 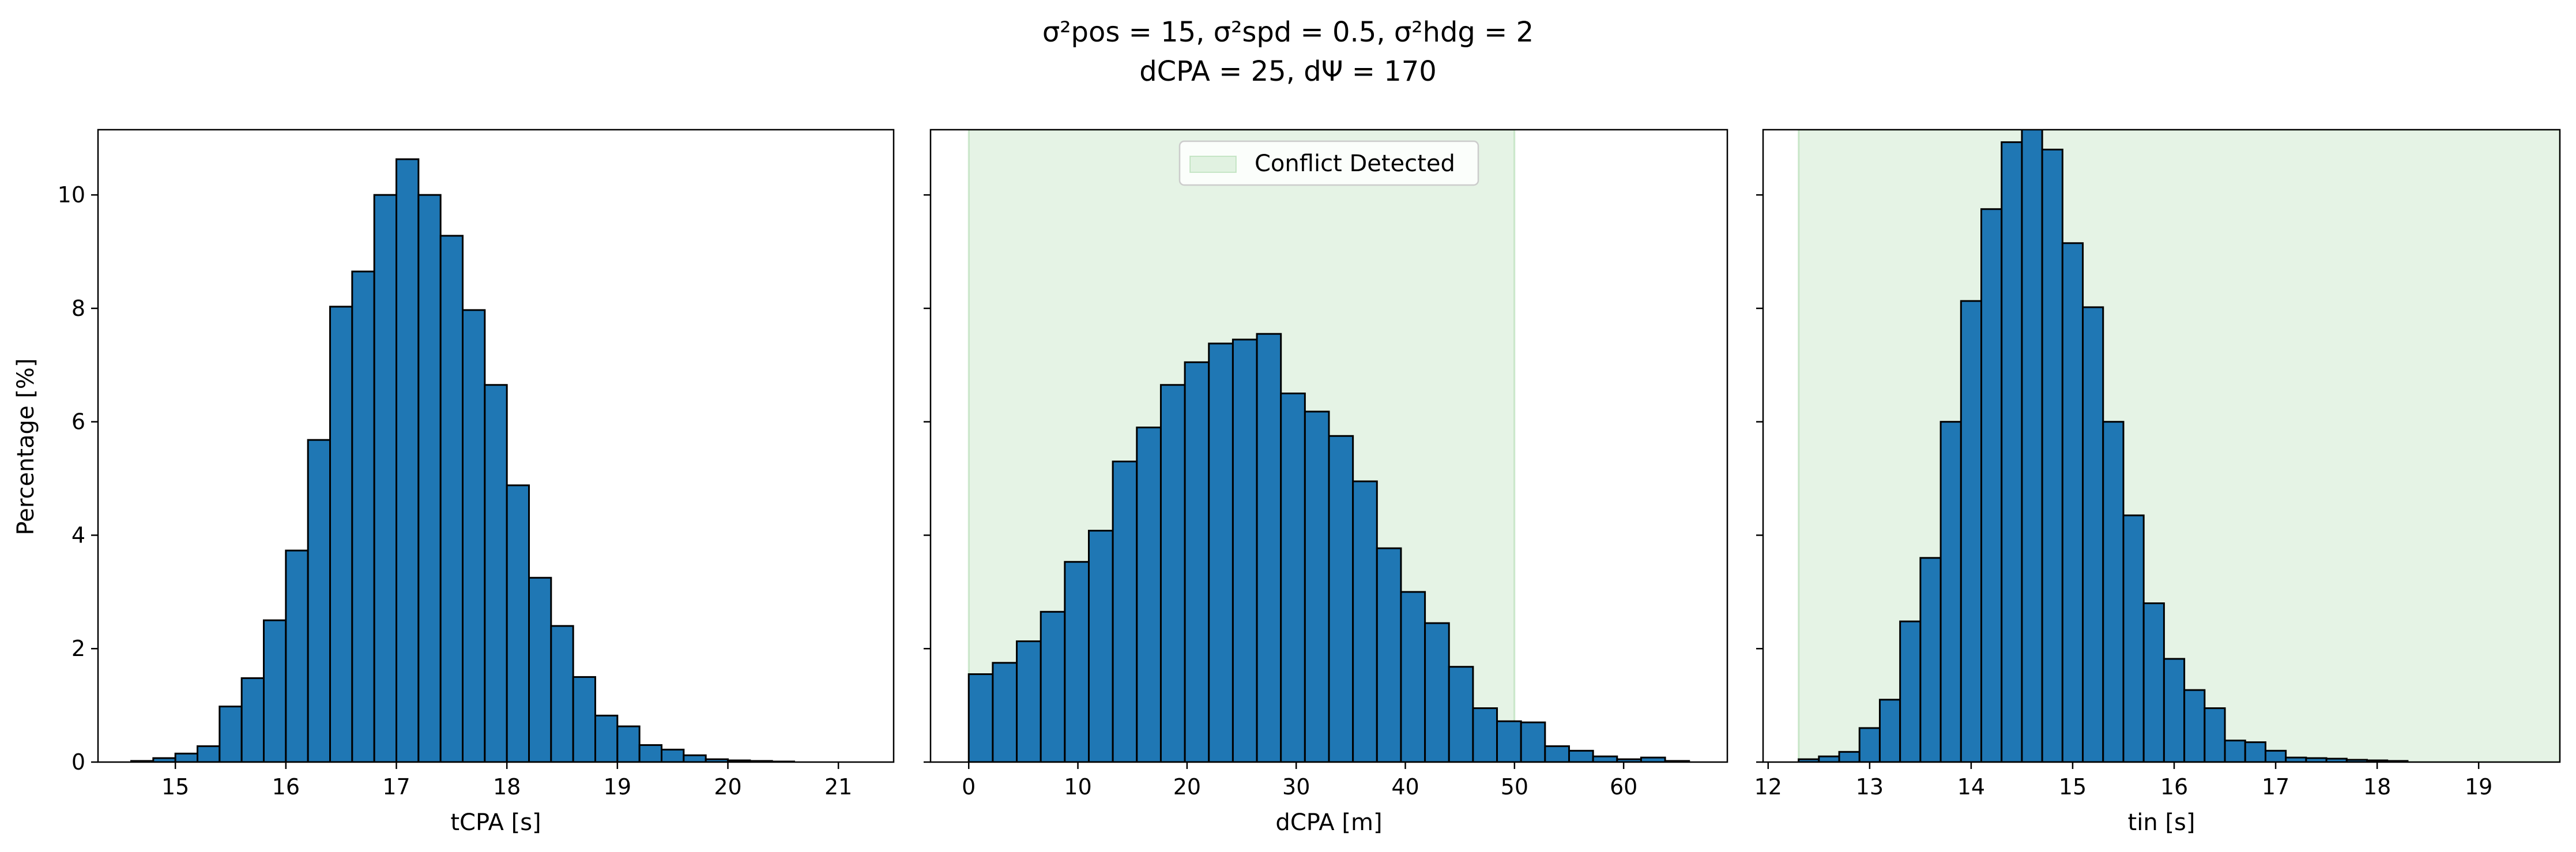 I want to click on x-axis-label: dCPA [m], so click(x=1328, y=822).